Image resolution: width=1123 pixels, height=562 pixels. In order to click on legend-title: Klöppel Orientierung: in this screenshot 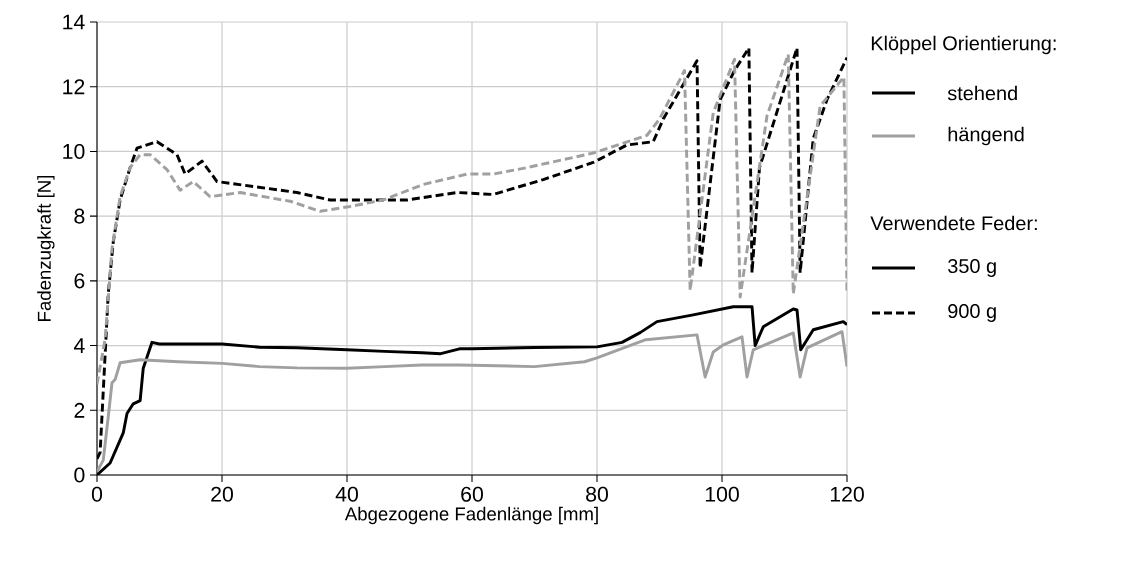, I will do `click(963, 45)`.